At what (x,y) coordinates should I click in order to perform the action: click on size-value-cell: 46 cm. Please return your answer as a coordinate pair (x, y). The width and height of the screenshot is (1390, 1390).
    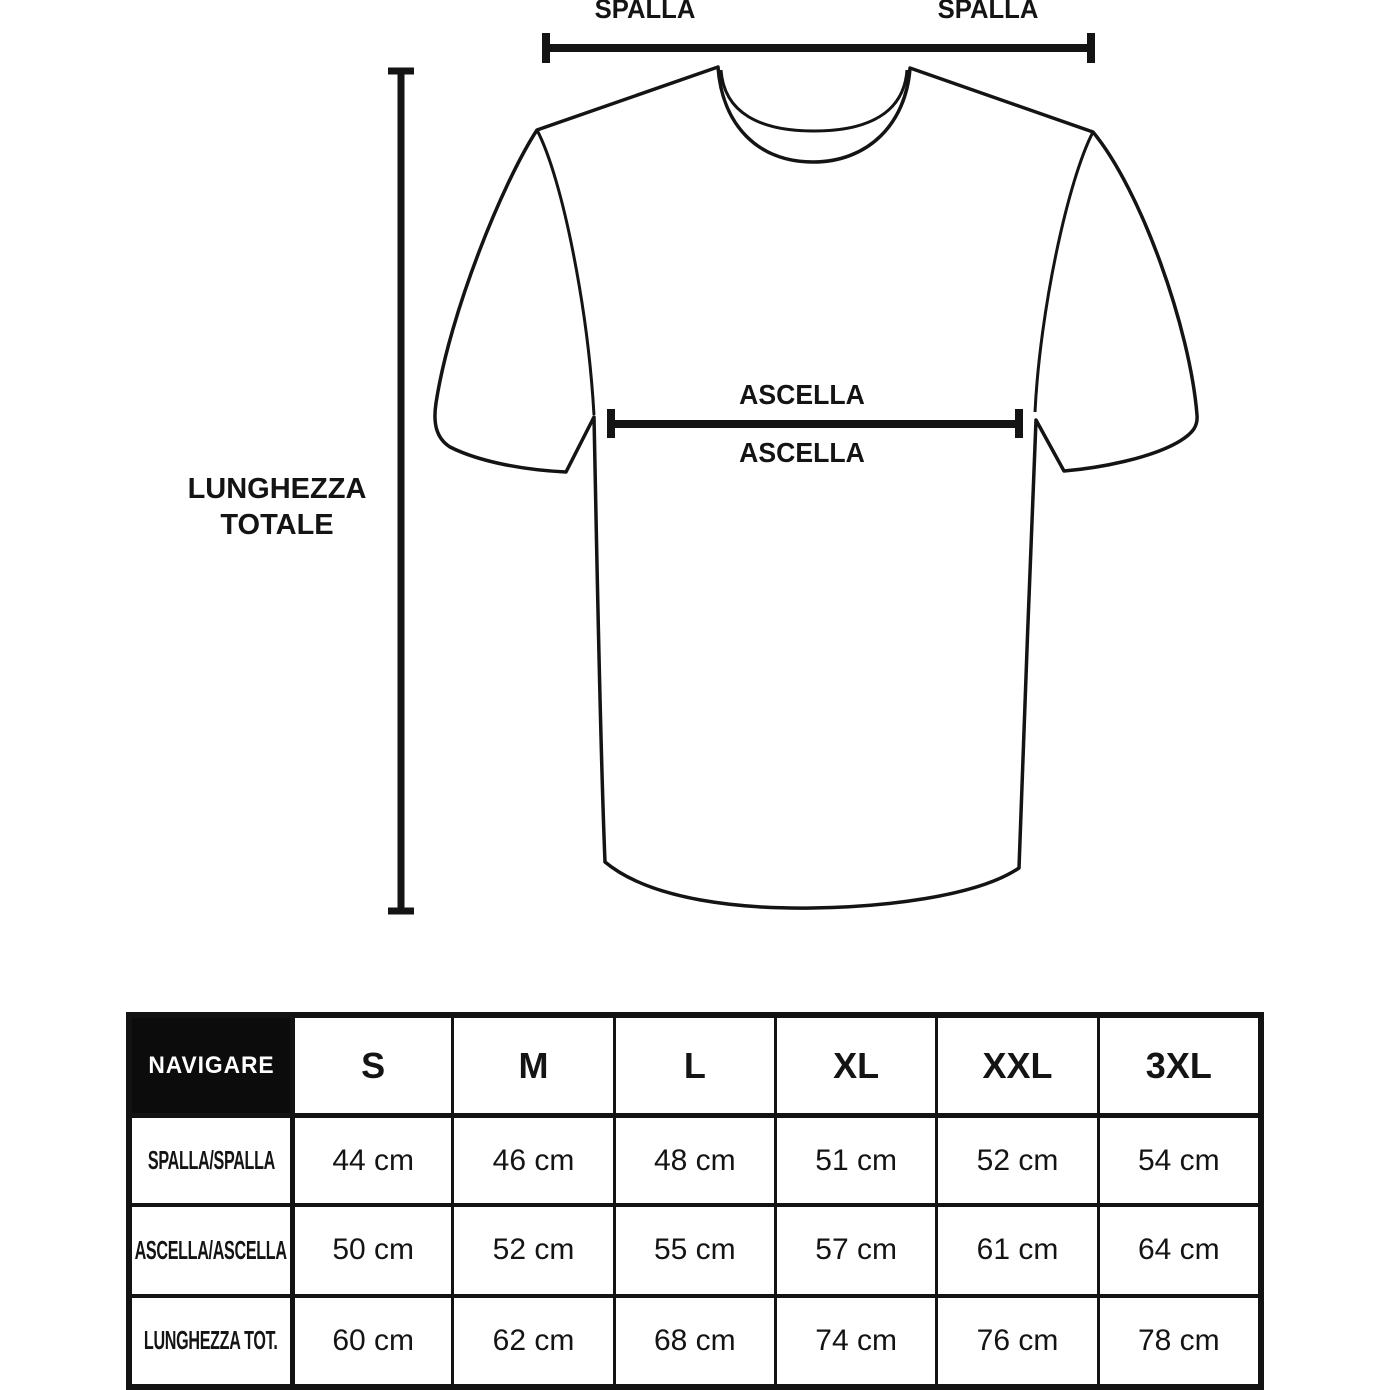
    Looking at the image, I should click on (532, 1158).